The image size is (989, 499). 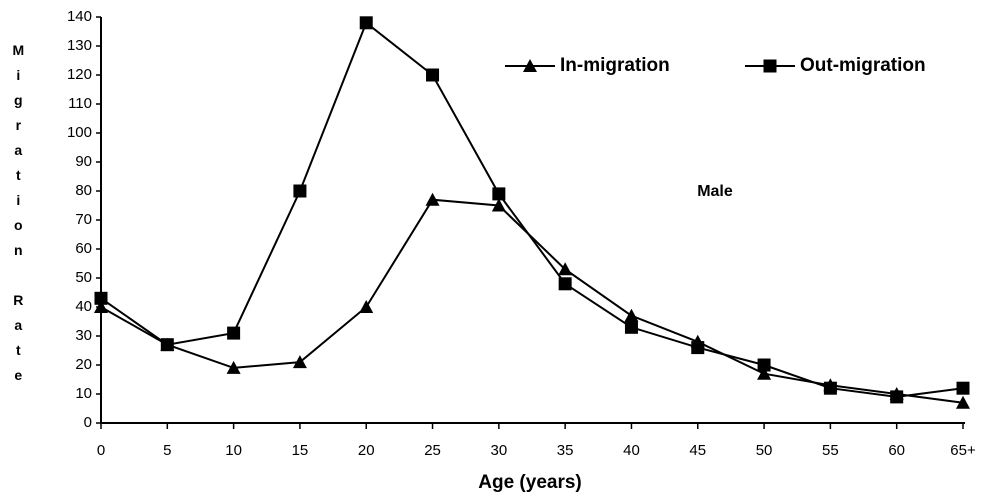 What do you see at coordinates (79, 132) in the screenshot?
I see `y-tick-label: 100` at bounding box center [79, 132].